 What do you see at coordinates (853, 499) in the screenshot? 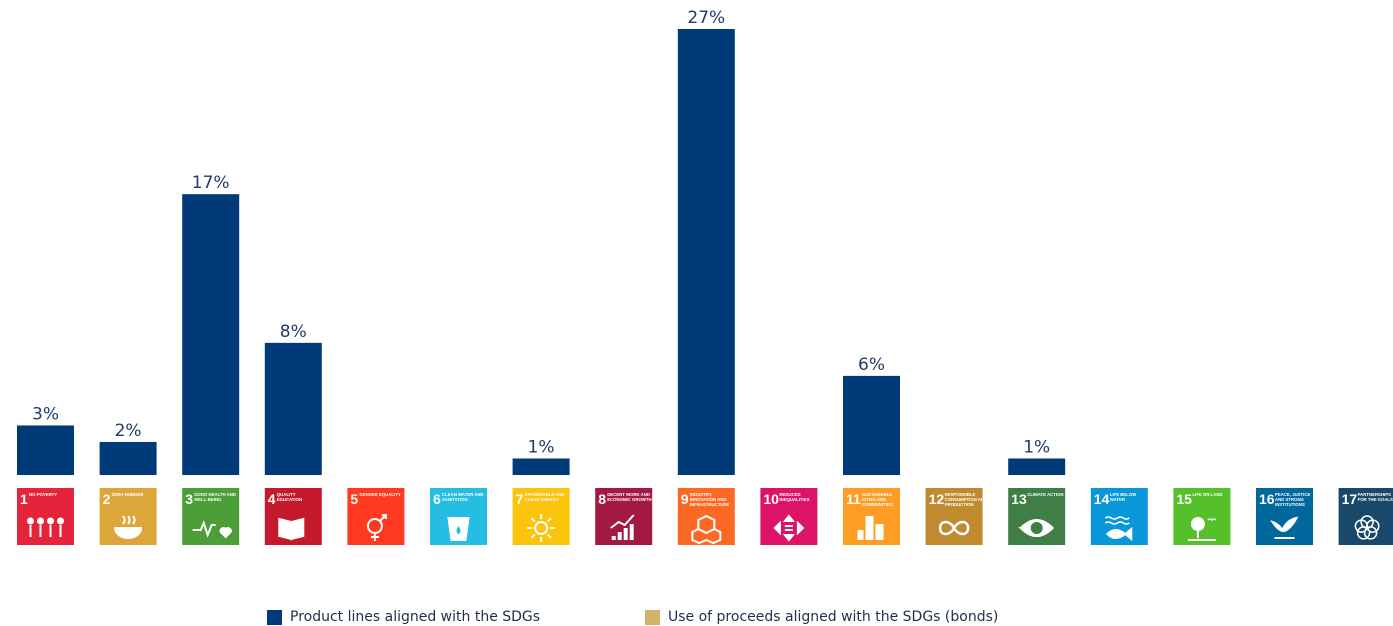
I see `sdg-tile-number: 11` at bounding box center [853, 499].